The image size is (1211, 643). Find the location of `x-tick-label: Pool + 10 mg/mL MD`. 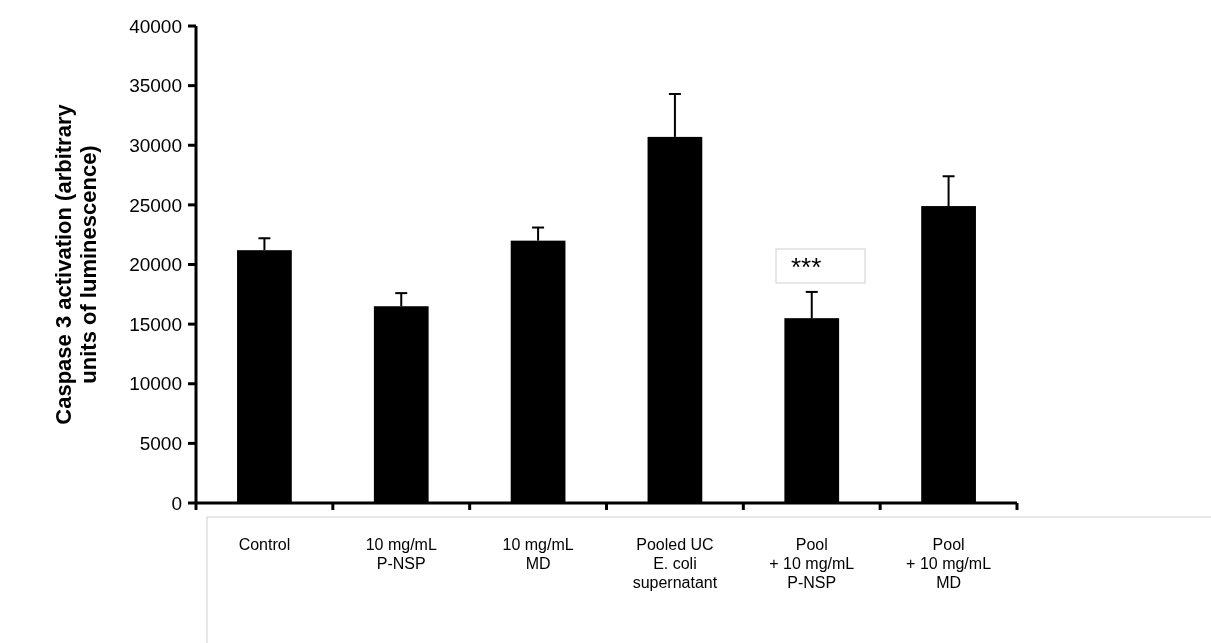

x-tick-label: Pool + 10 mg/mL MD is located at coordinates (949, 563).